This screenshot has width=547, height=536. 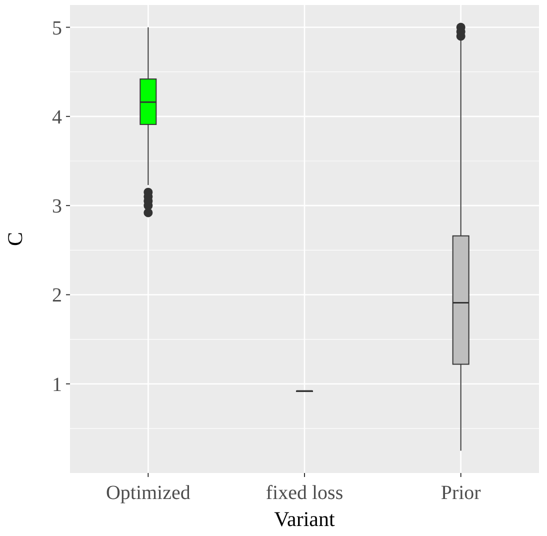 What do you see at coordinates (461, 493) in the screenshot?
I see `x-tick-label: Prior` at bounding box center [461, 493].